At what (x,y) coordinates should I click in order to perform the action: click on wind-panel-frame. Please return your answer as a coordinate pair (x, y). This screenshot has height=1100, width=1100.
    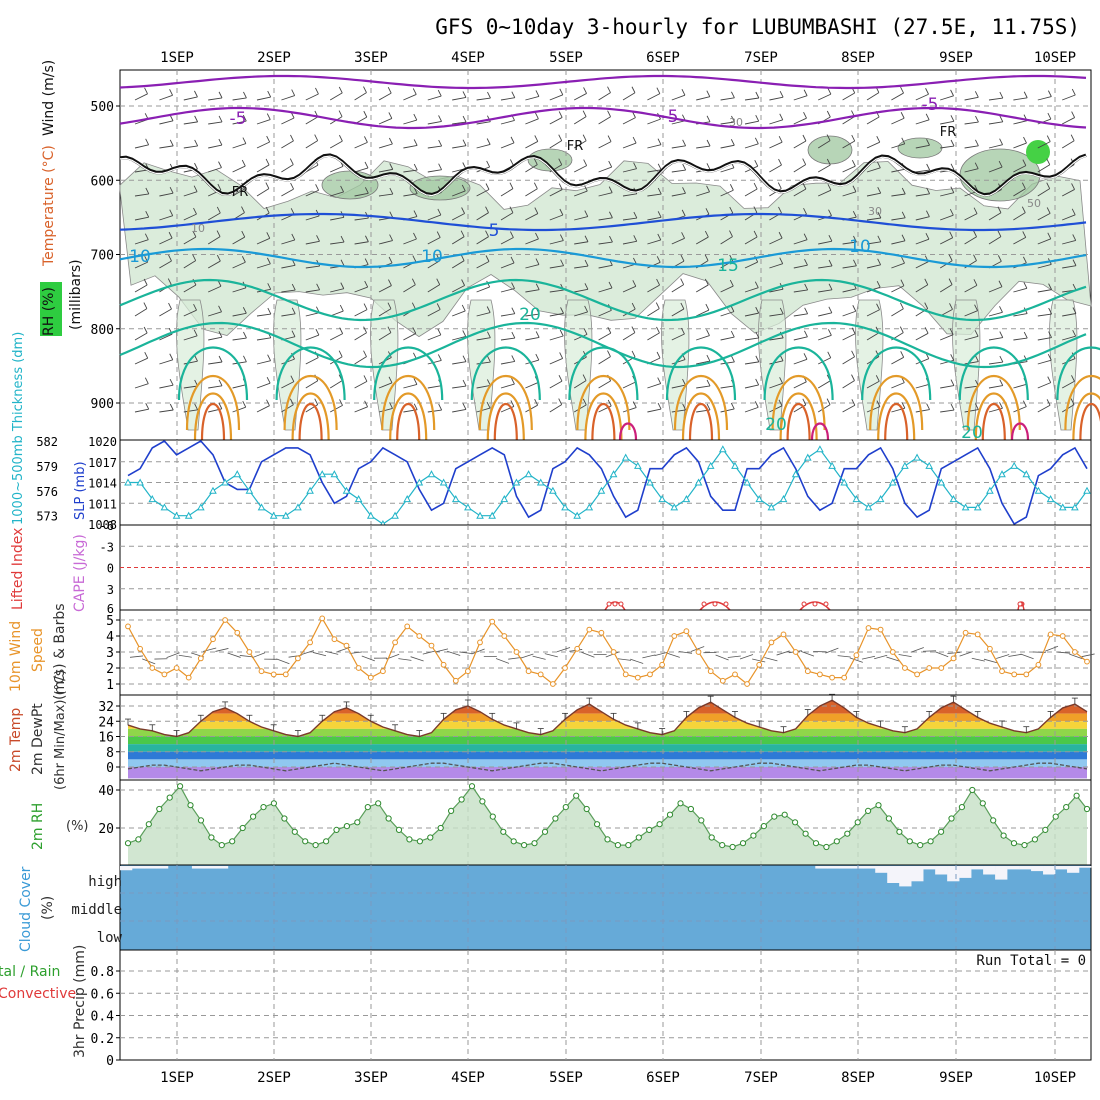
    Looking at the image, I should click on (605, 652).